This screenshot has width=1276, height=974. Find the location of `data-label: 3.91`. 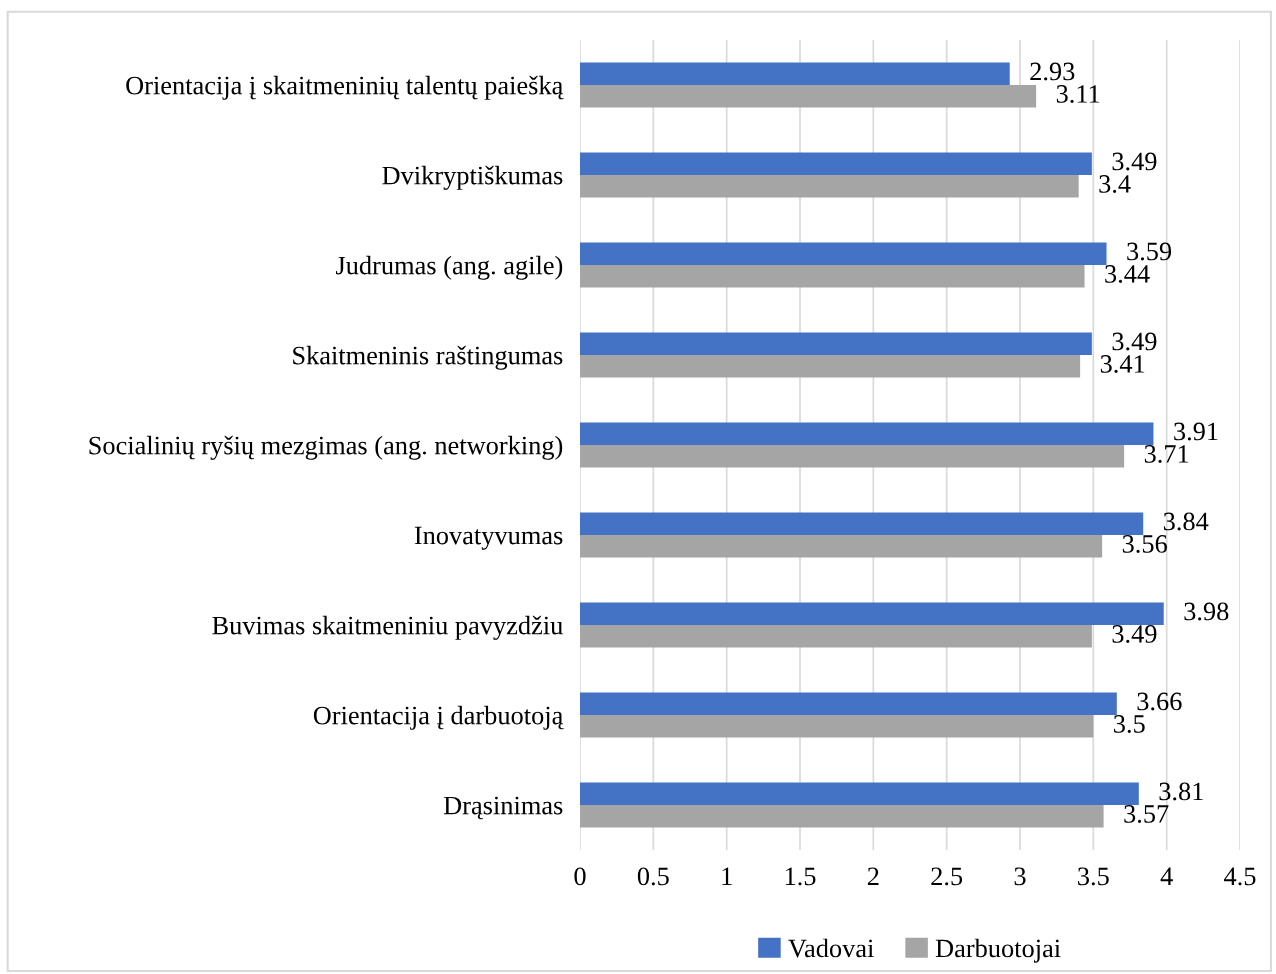

data-label: 3.91 is located at coordinates (1196, 431).